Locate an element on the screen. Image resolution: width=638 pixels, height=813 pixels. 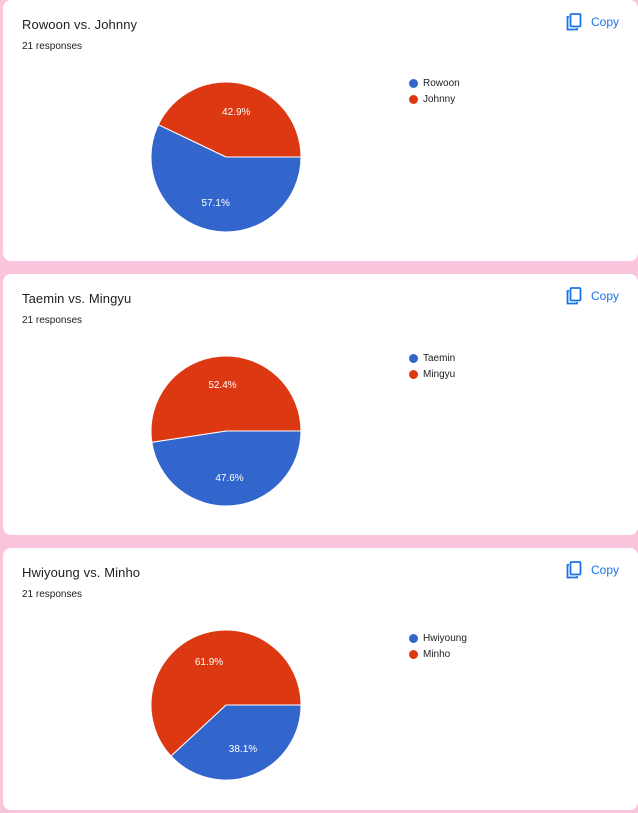
pie-chart: 57.1% 42.9% is located at coordinates (226, 157).